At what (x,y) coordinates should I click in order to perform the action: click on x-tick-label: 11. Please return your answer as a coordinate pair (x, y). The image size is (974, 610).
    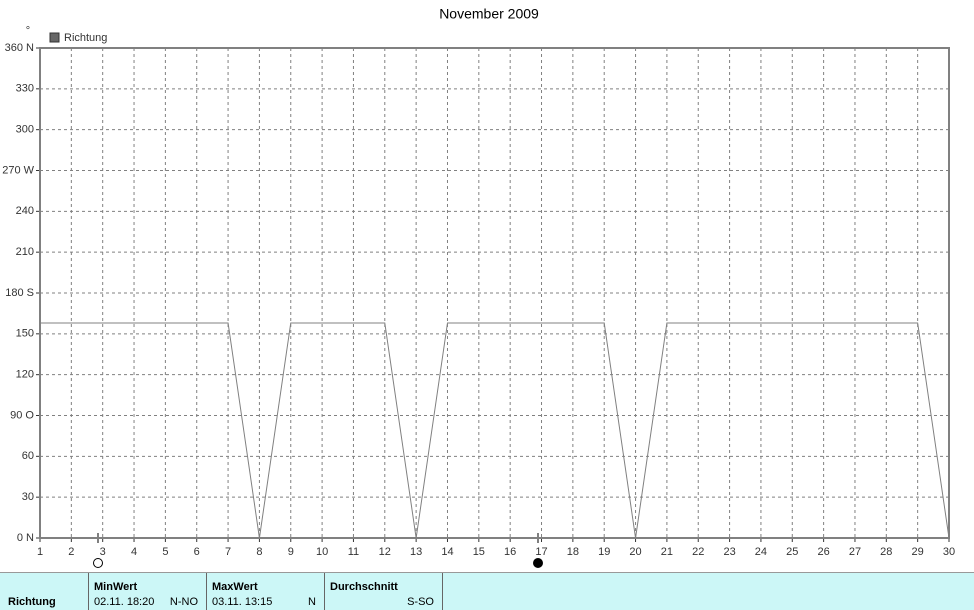
    Looking at the image, I should click on (353, 552).